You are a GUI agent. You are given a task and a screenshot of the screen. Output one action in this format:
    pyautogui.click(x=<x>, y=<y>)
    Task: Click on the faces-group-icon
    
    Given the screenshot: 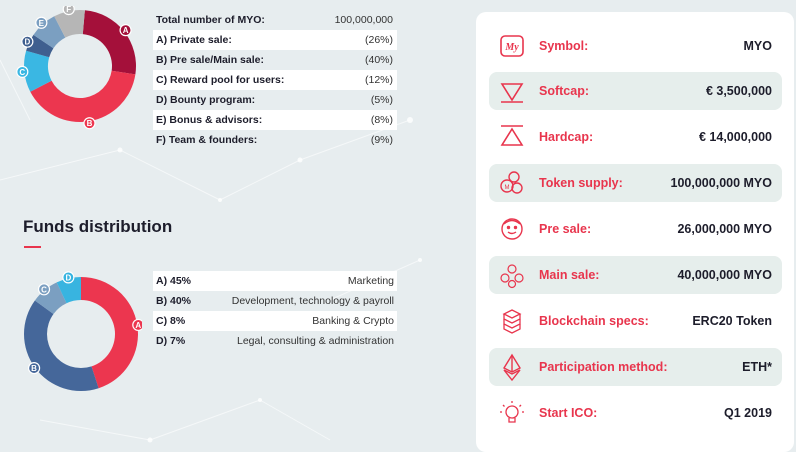 What is the action you would take?
    pyautogui.click(x=512, y=275)
    